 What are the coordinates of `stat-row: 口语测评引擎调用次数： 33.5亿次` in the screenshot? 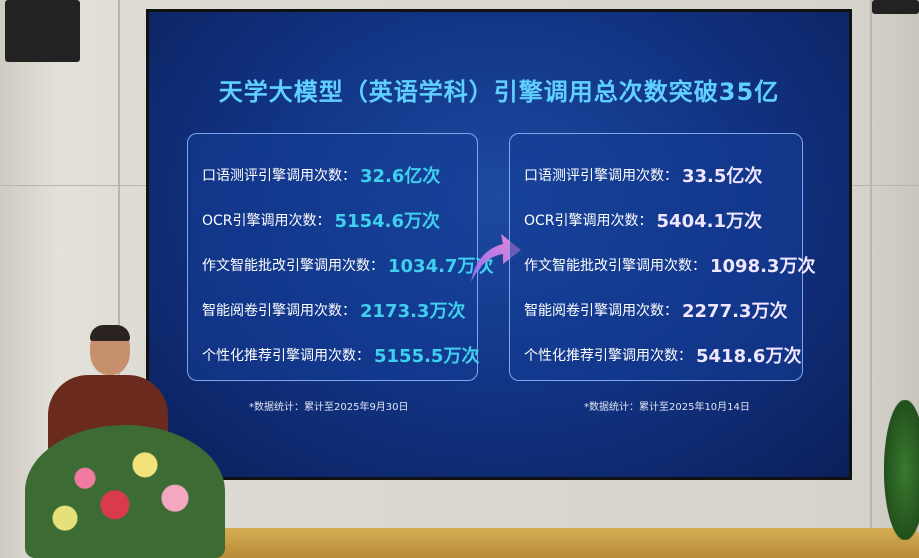 It's located at (663, 174).